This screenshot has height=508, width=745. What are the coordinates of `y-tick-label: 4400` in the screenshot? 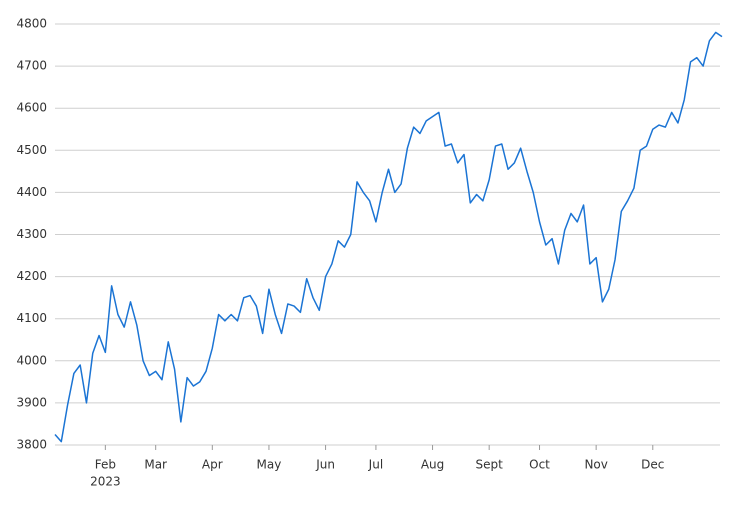 It's located at (31, 192).